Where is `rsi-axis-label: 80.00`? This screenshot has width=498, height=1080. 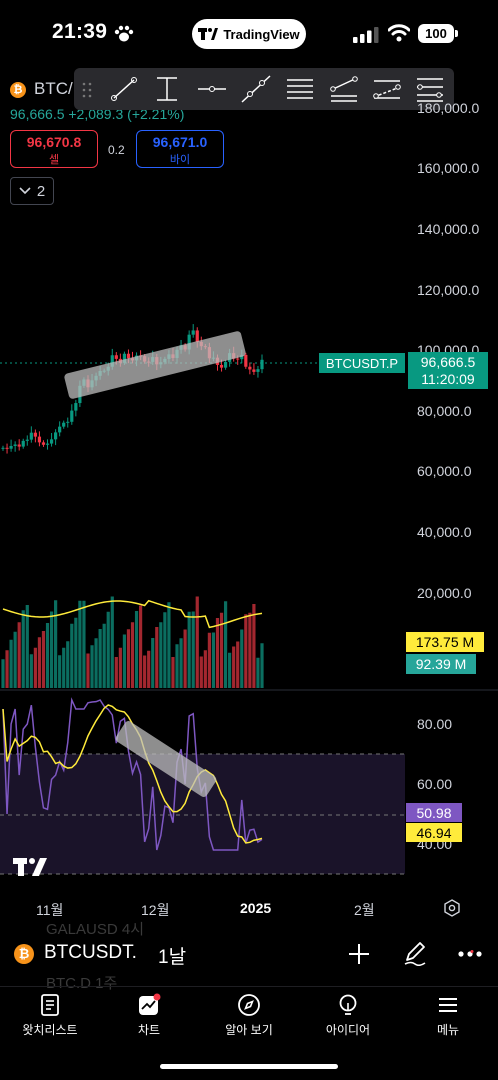 rsi-axis-label: 80.00 is located at coordinates (435, 724).